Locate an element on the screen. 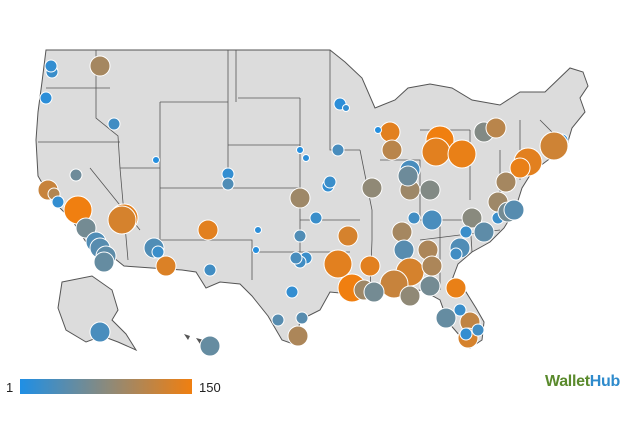  city-marker-portland is located at coordinates (46, 98).